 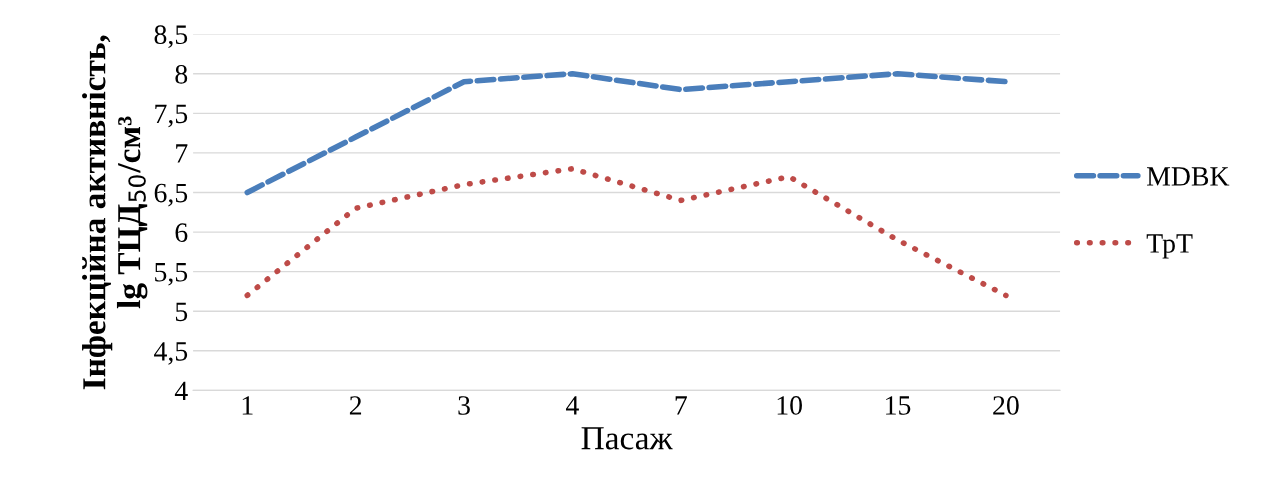 I want to click on x-tick-label: 7, so click(x=681, y=405).